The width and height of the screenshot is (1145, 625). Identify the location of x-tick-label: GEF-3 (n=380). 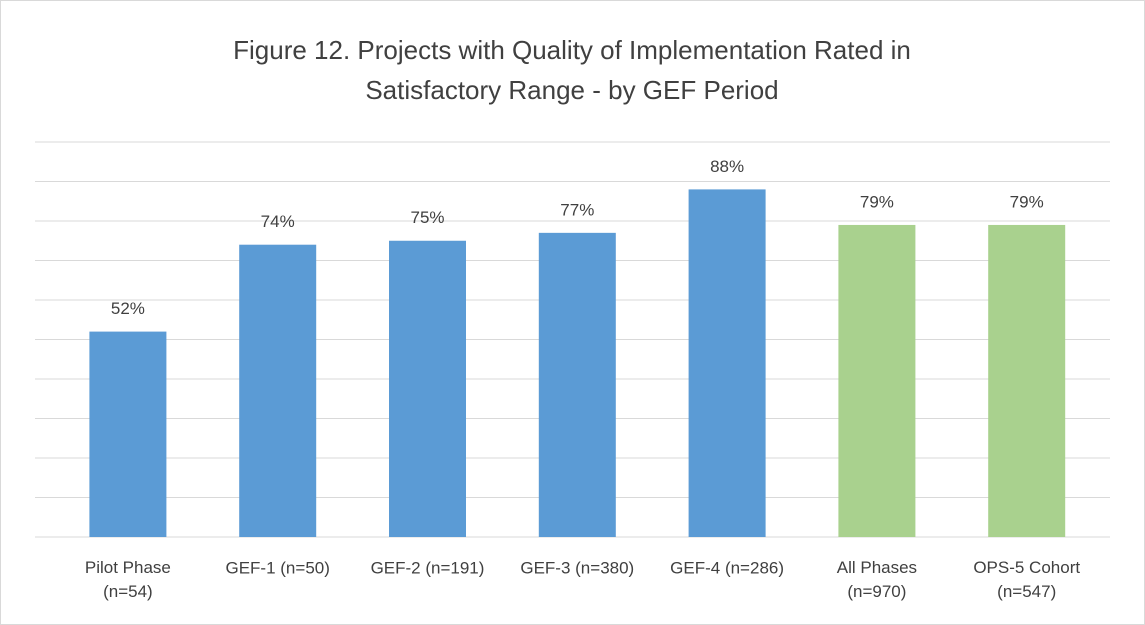
(577, 567).